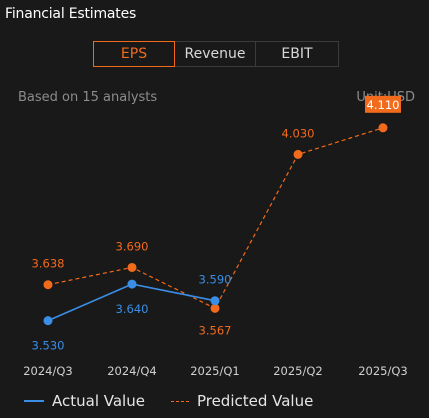 Image resolution: width=429 pixels, height=418 pixels. What do you see at coordinates (215, 280) in the screenshot?
I see `actual-data-label: 3.590` at bounding box center [215, 280].